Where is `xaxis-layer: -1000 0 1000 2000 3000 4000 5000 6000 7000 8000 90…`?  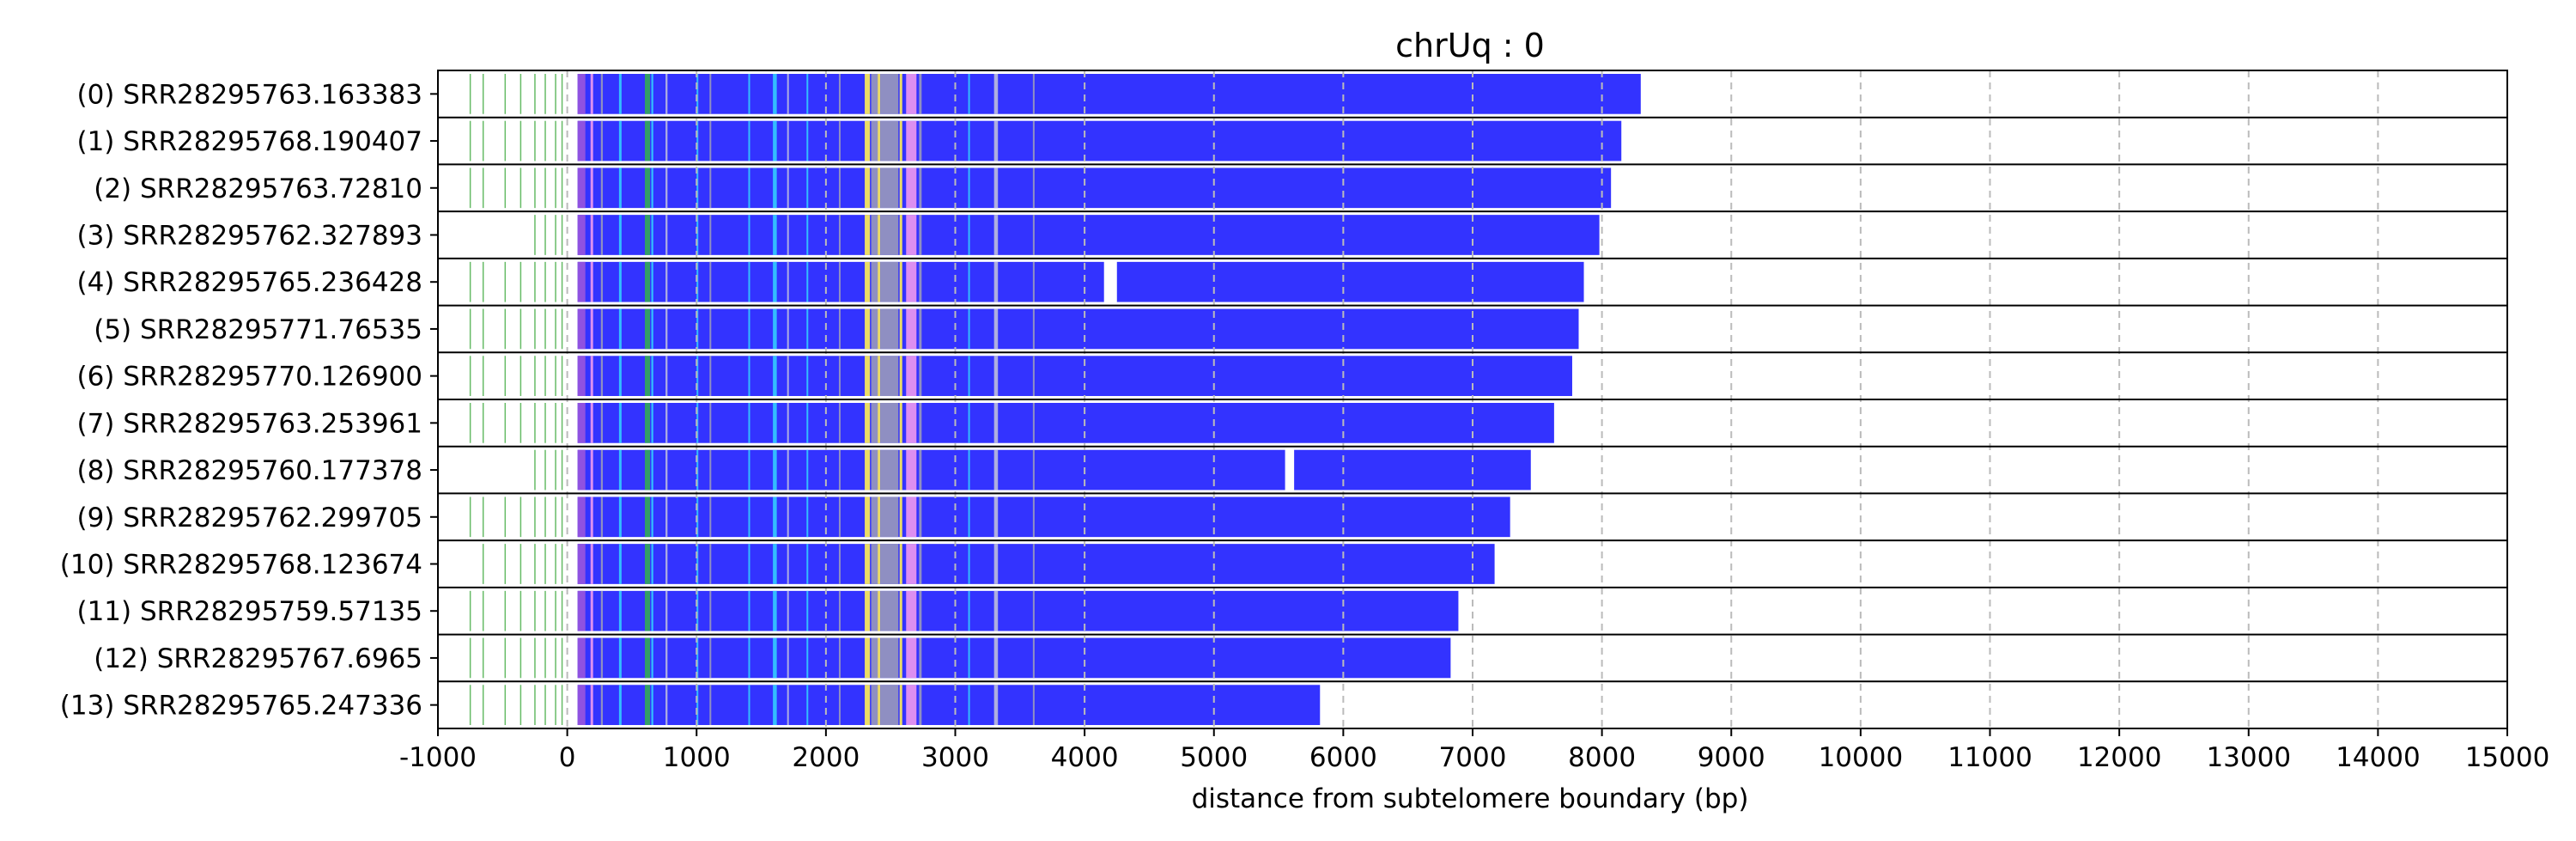 xaxis-layer: -1000 0 1000 2000 3000 4000 5000 6000 7000 8000 90… is located at coordinates (1474, 751).